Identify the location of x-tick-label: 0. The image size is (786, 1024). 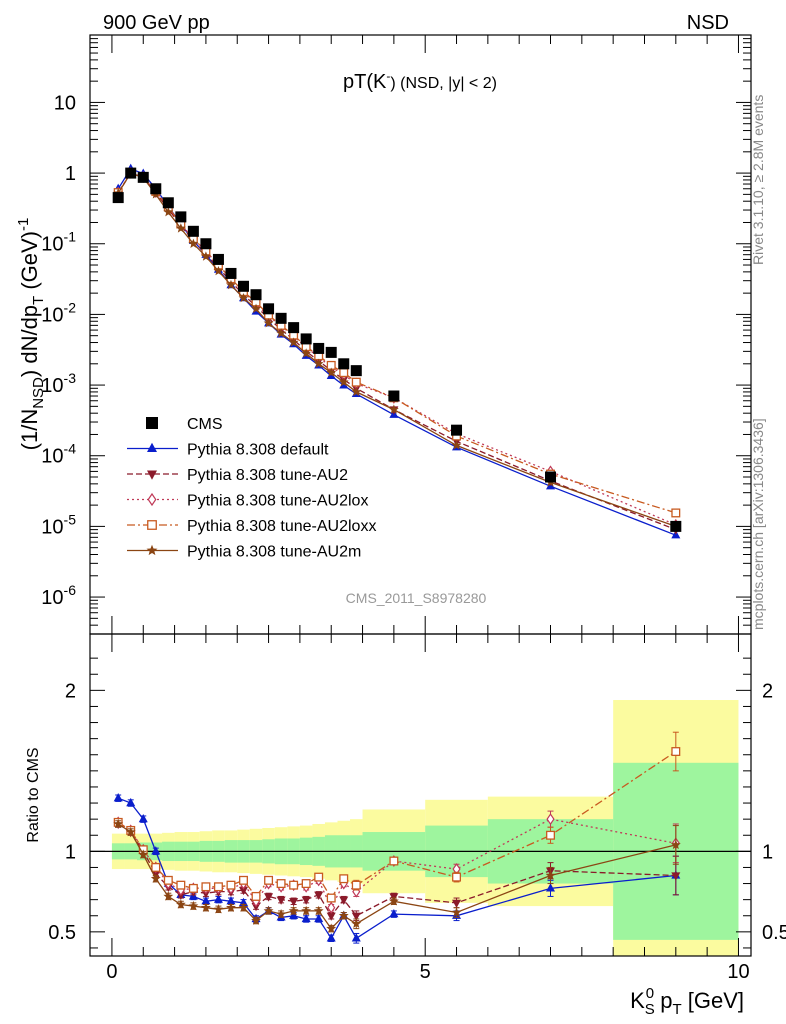
(111, 972).